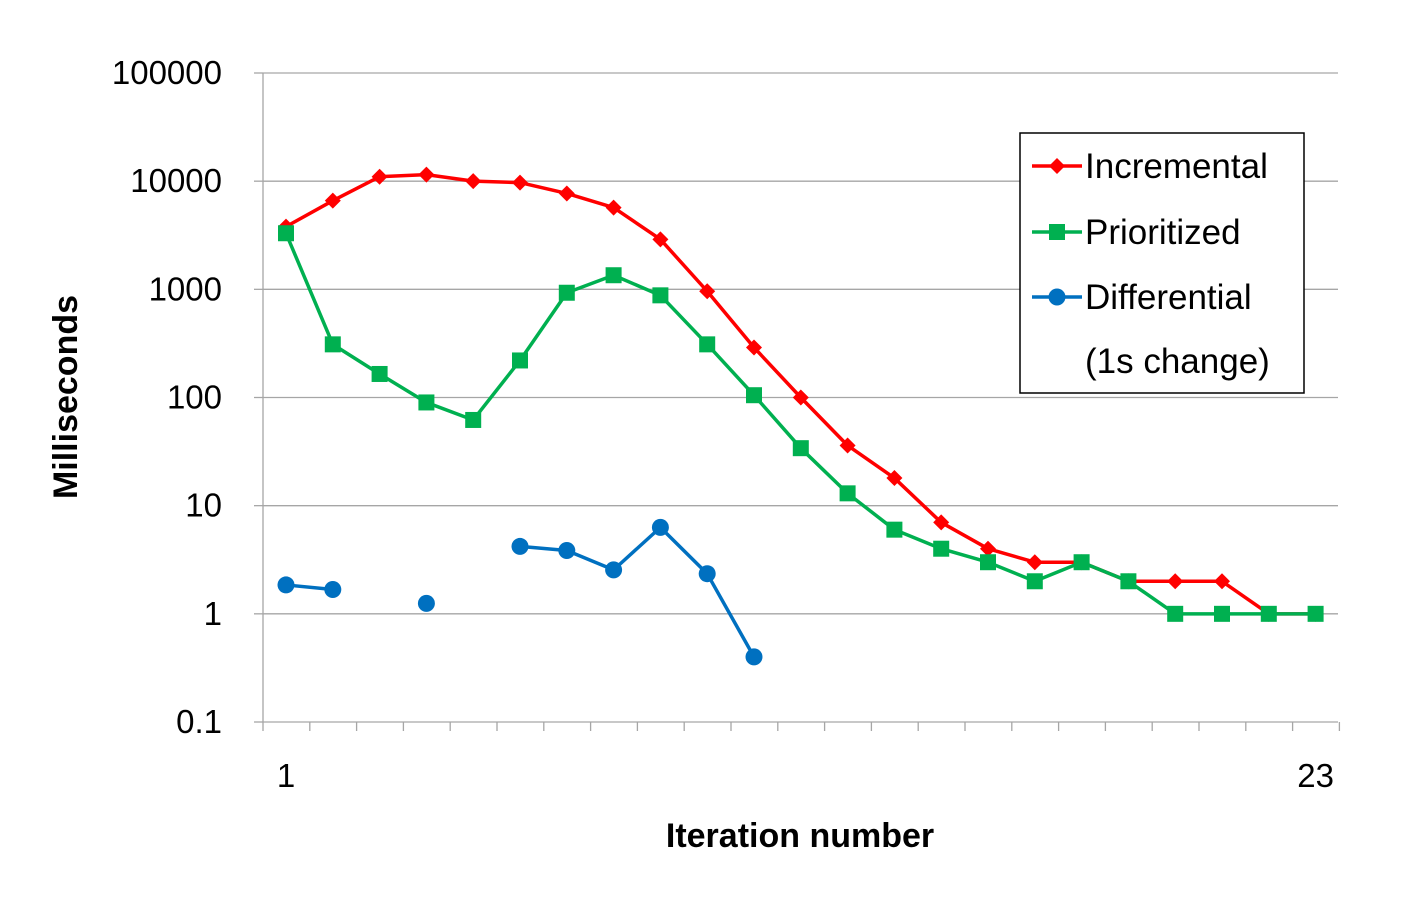  I want to click on y-tick-label: 10, so click(203, 505).